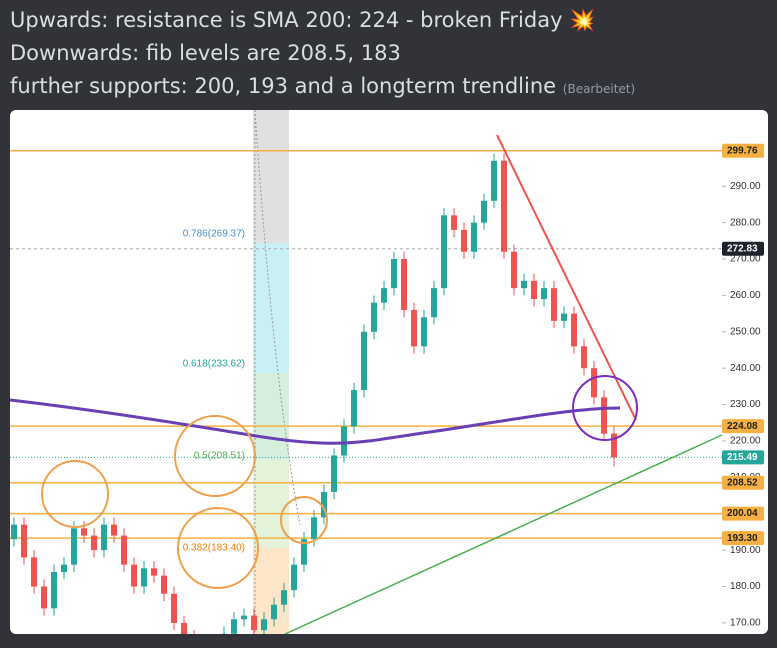 This screenshot has width=777, height=648. I want to click on price-badge-label: 224.08, so click(742, 426).